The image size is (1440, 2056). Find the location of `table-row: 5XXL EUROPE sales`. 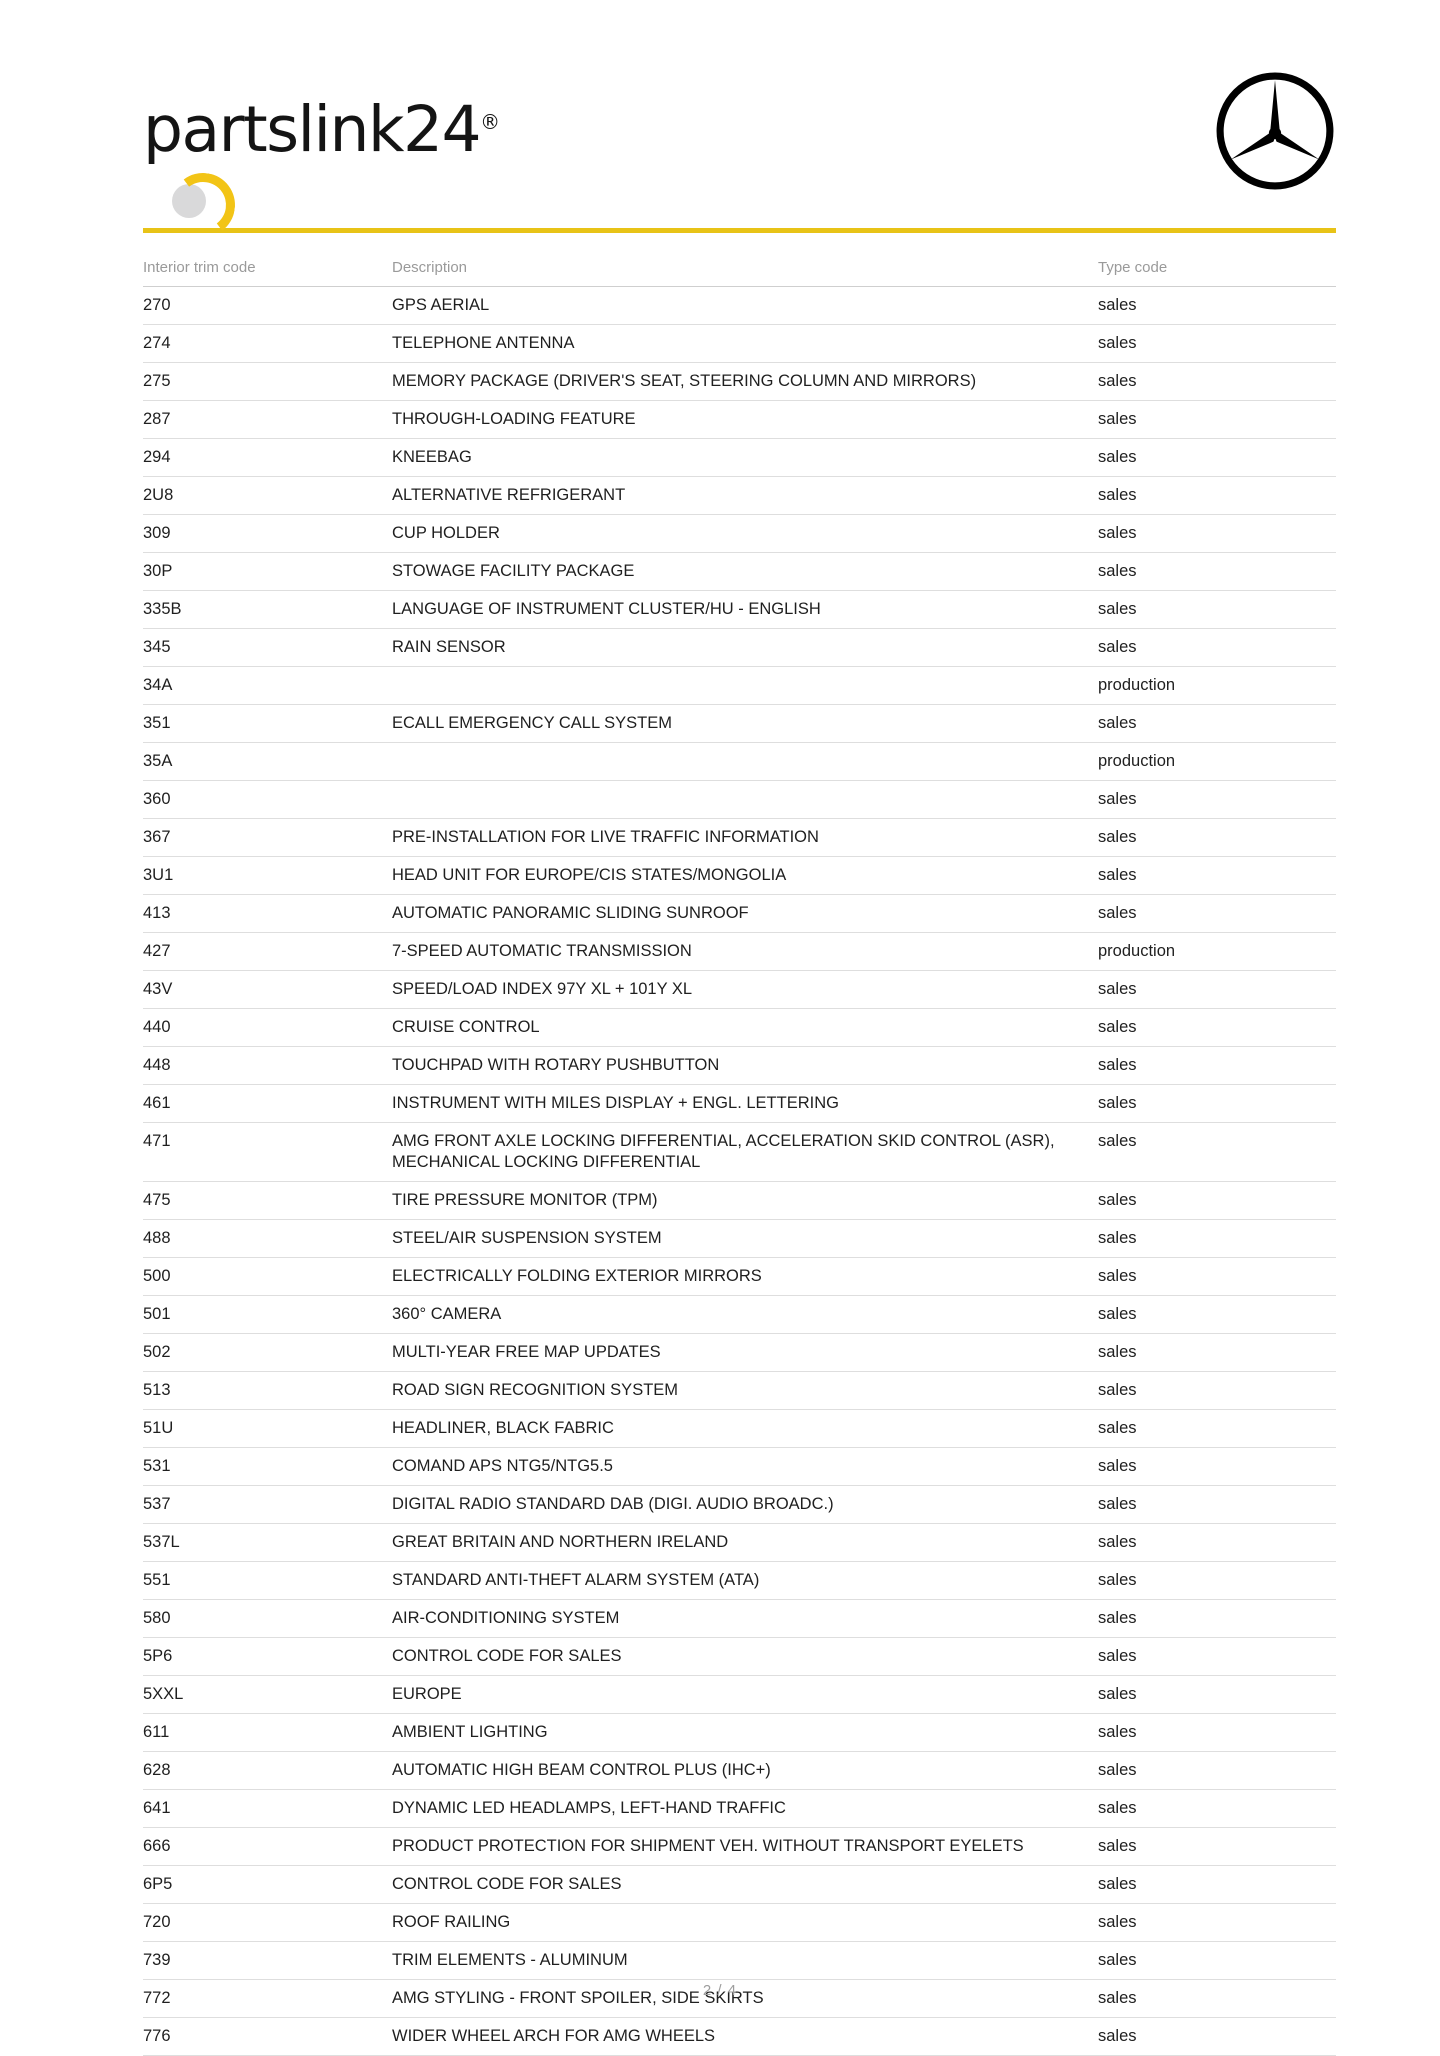

table-row: 5XXL EUROPE sales is located at coordinates (739, 1695).